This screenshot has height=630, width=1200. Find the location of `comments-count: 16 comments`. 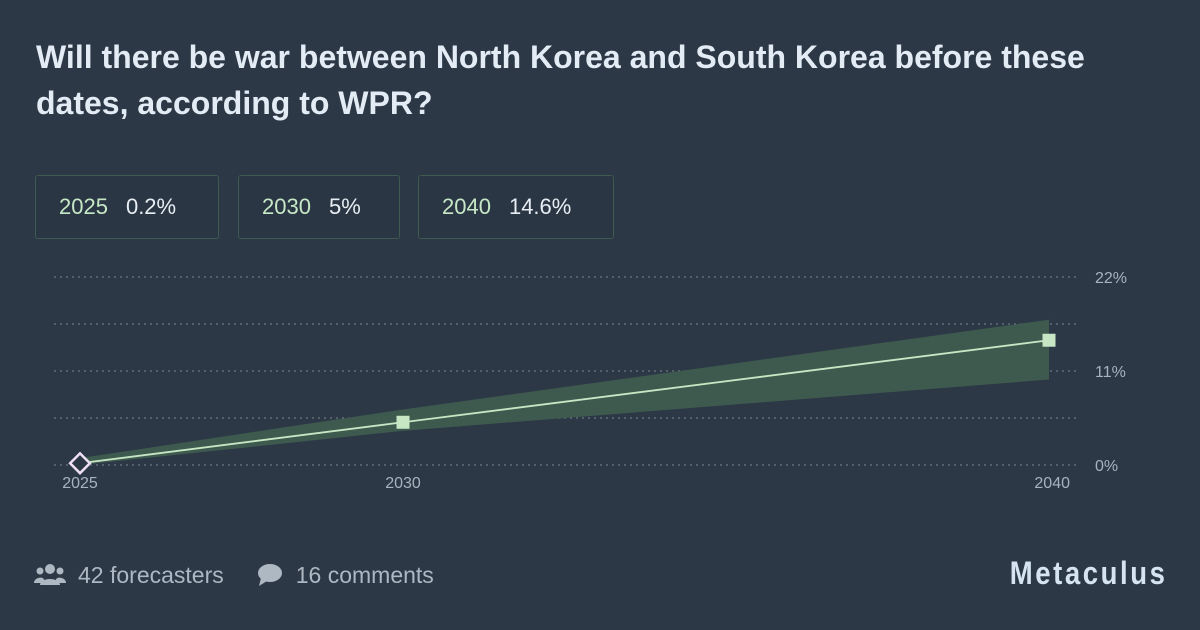

comments-count: 16 comments is located at coordinates (364, 574).